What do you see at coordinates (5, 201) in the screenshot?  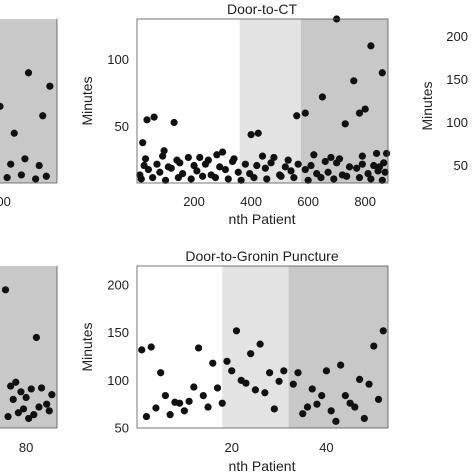 I see `tl-ticks: 800` at bounding box center [5, 201].